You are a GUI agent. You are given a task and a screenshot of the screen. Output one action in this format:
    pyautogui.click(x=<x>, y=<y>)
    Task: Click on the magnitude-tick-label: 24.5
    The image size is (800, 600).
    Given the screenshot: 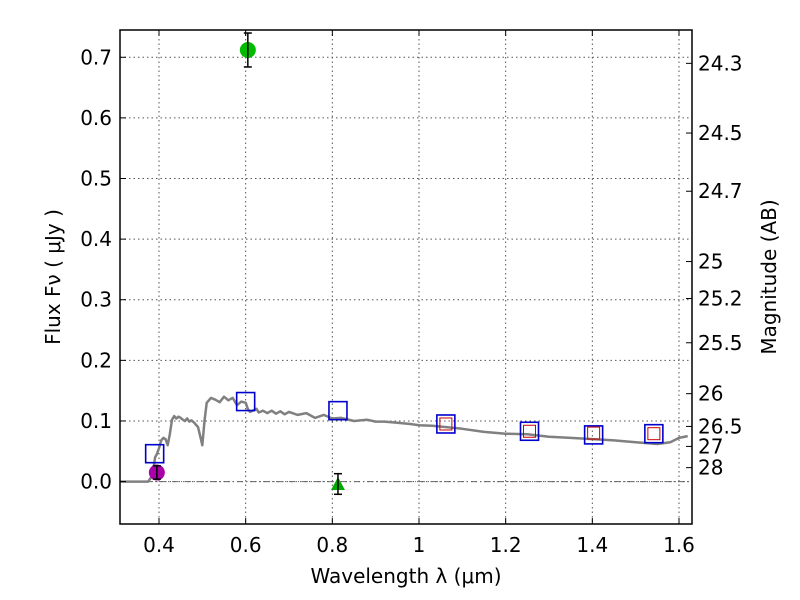 What is the action you would take?
    pyautogui.click(x=720, y=133)
    